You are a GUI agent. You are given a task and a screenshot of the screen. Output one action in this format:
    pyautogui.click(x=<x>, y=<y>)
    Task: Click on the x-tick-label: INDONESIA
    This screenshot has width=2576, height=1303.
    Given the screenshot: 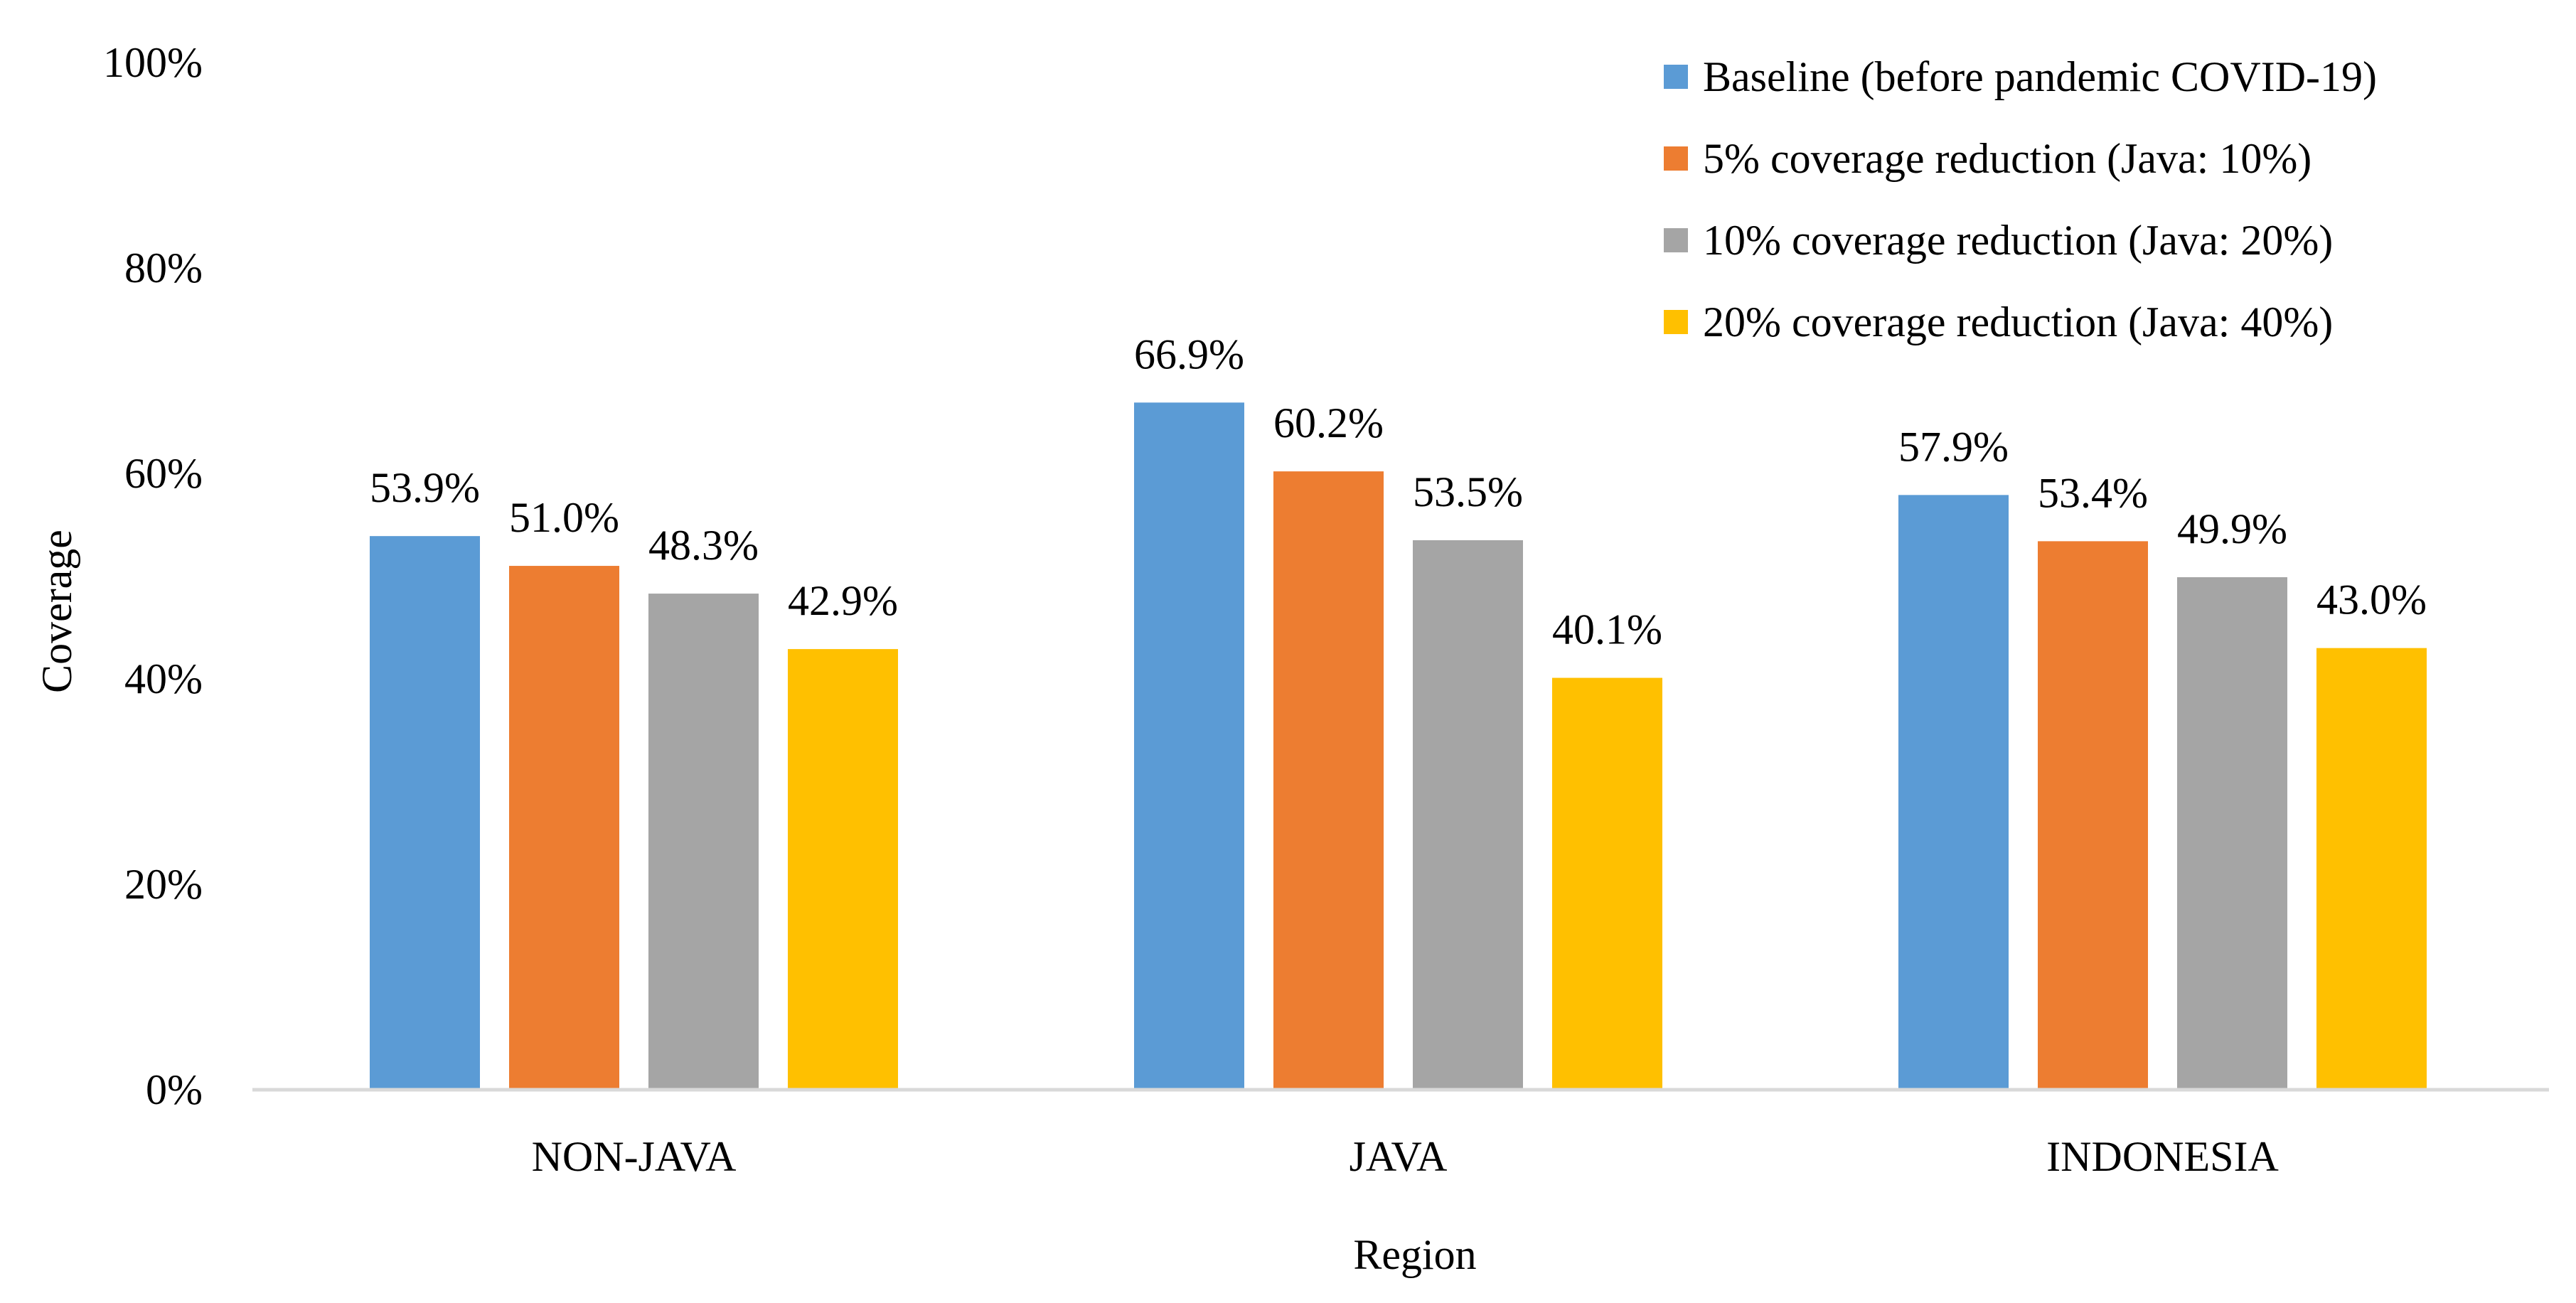 What is the action you would take?
    pyautogui.click(x=2162, y=1156)
    